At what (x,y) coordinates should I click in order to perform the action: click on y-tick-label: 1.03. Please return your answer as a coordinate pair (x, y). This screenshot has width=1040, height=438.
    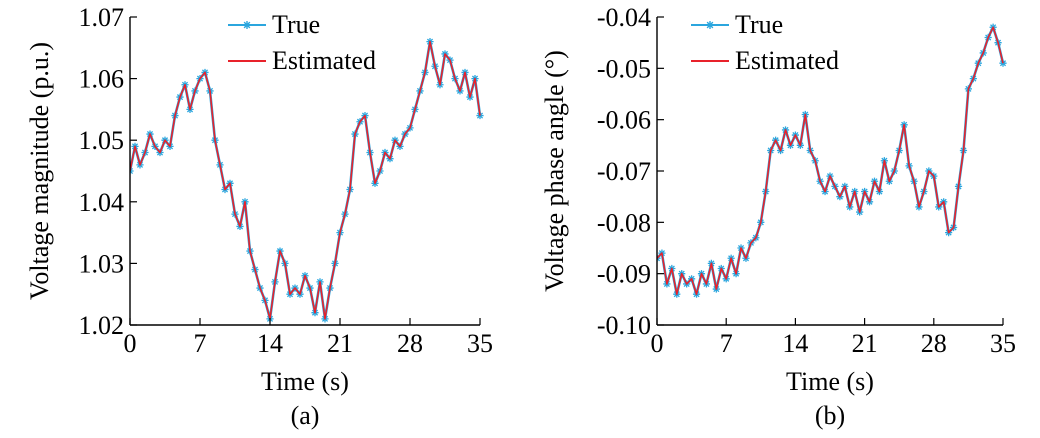
    Looking at the image, I should click on (102, 263).